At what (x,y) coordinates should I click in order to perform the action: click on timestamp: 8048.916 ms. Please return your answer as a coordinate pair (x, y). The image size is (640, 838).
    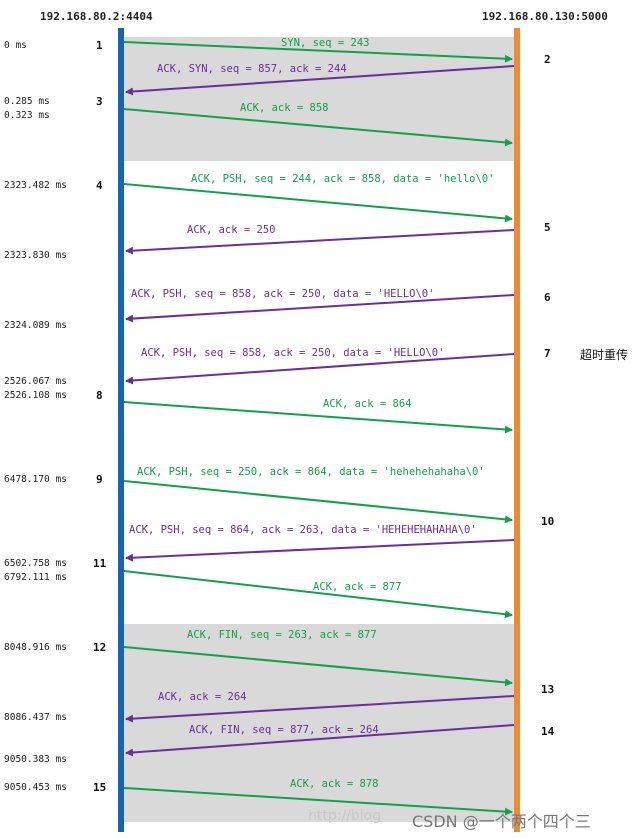
    Looking at the image, I should click on (35, 647).